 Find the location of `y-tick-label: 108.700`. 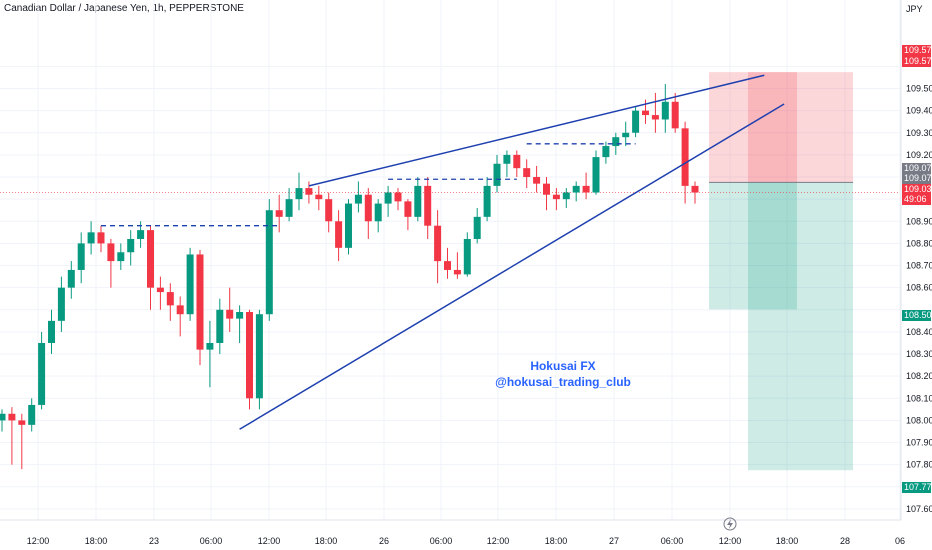

y-tick-label: 108.700 is located at coordinates (919, 266).